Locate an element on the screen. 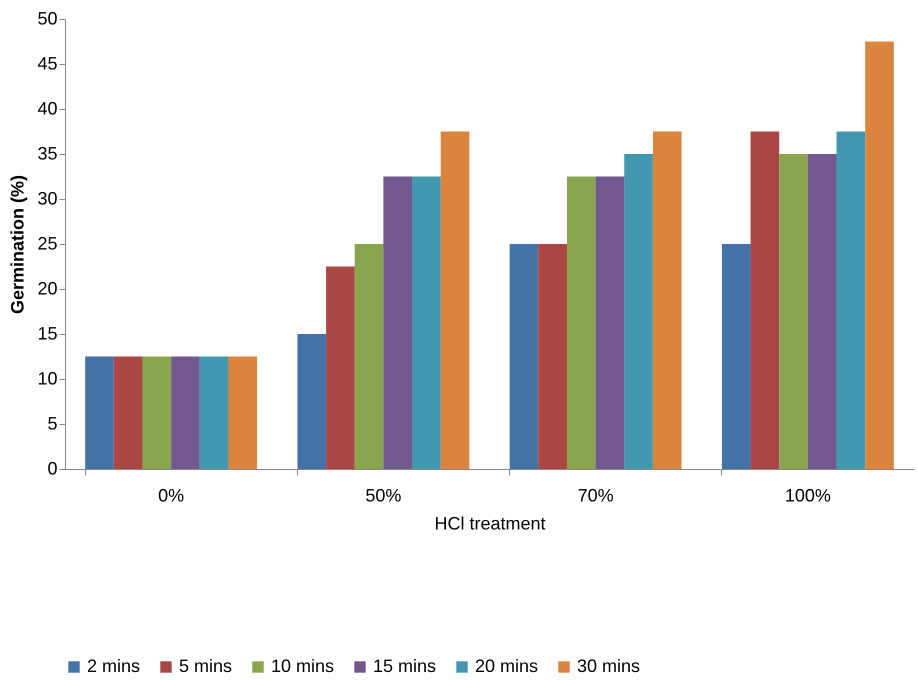  x-tick-label: 100% is located at coordinates (807, 496).